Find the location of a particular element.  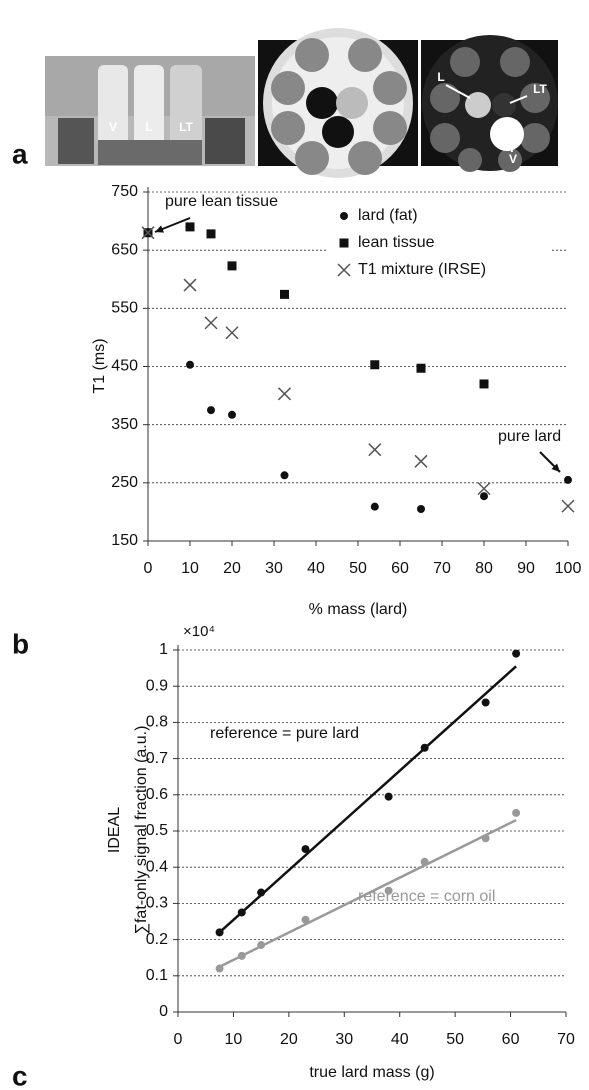

annotation: pure lard is located at coordinates (529, 436).